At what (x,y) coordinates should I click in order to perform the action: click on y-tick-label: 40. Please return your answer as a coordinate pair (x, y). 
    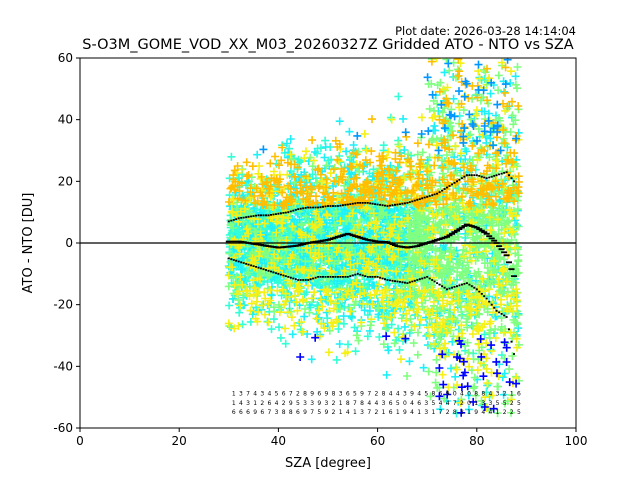
    Looking at the image, I should click on (65, 120).